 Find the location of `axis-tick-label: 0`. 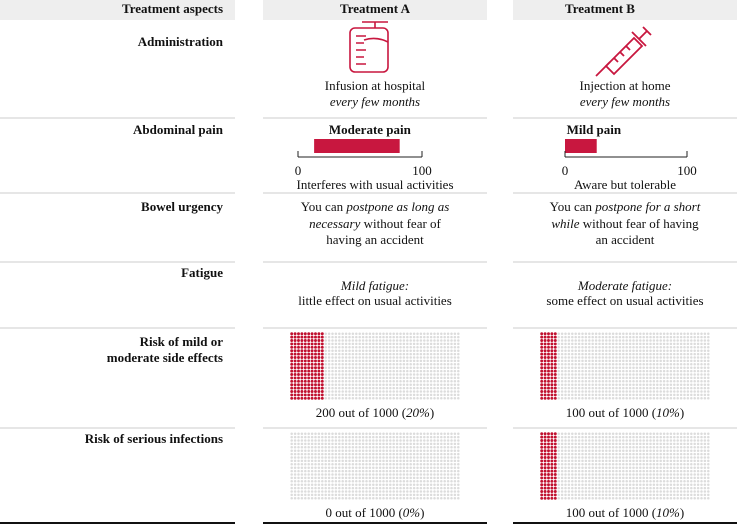

axis-tick-label: 0 is located at coordinates (565, 170).